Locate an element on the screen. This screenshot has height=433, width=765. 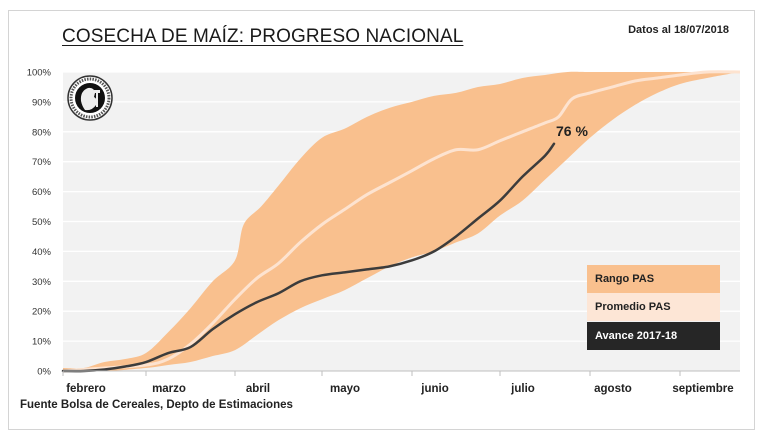
legend-label: Rango PAS is located at coordinates (625, 279).